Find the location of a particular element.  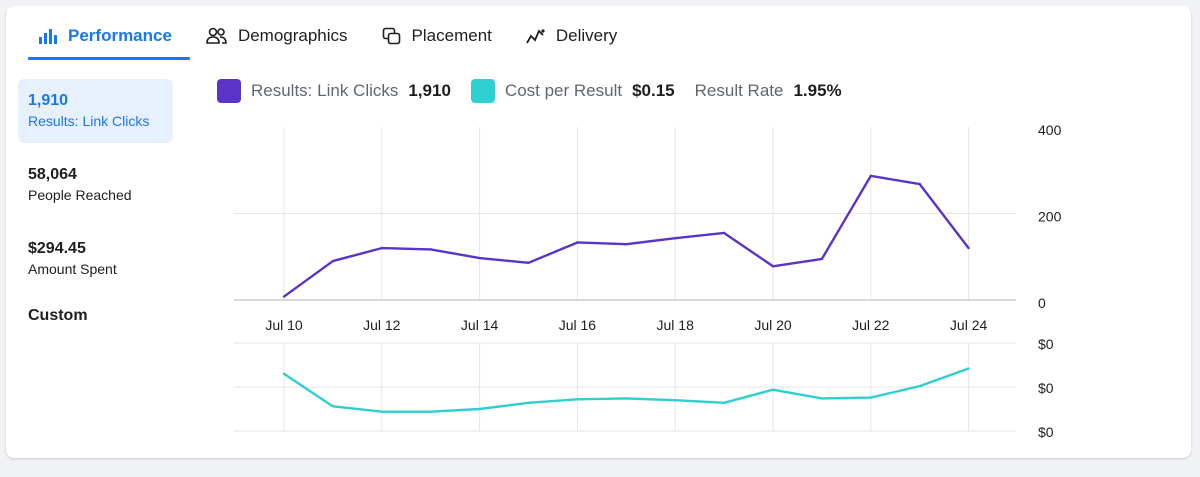

y-tick-label: 0 is located at coordinates (1042, 303).